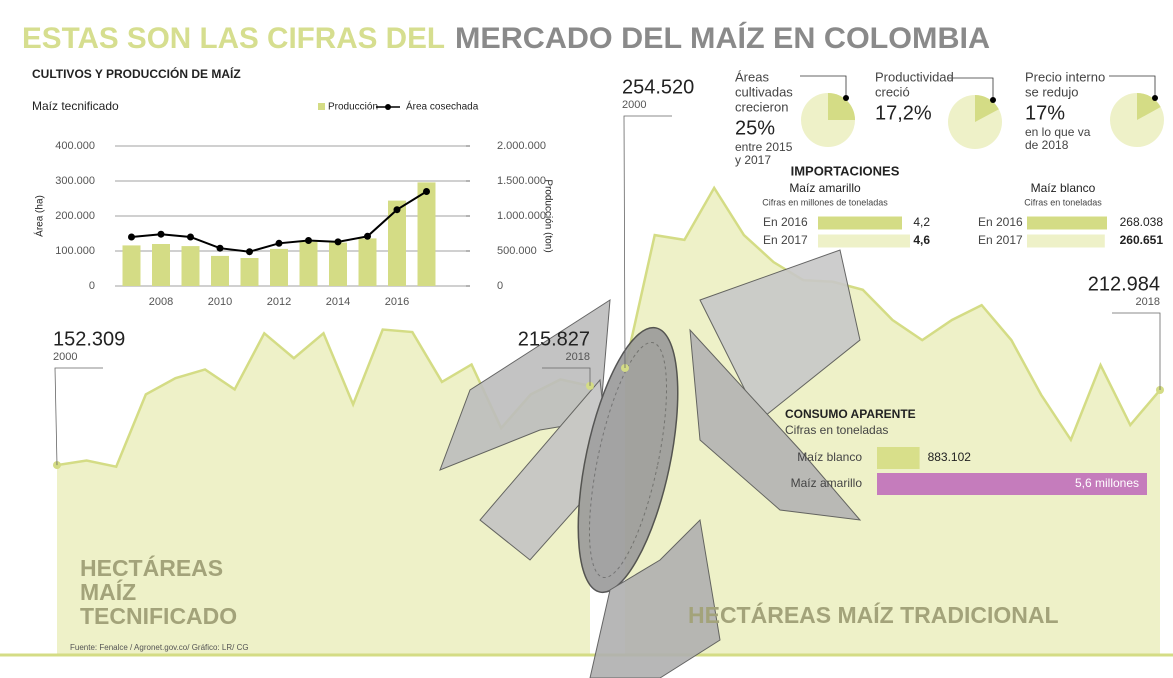  I want to click on pie-label: se redujo, so click(1051, 91).